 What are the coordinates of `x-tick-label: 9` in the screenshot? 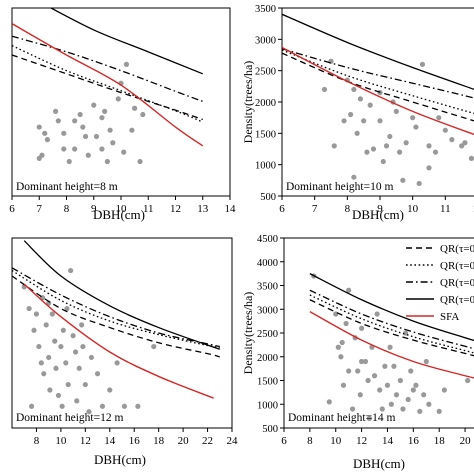 It's located at (94, 209).